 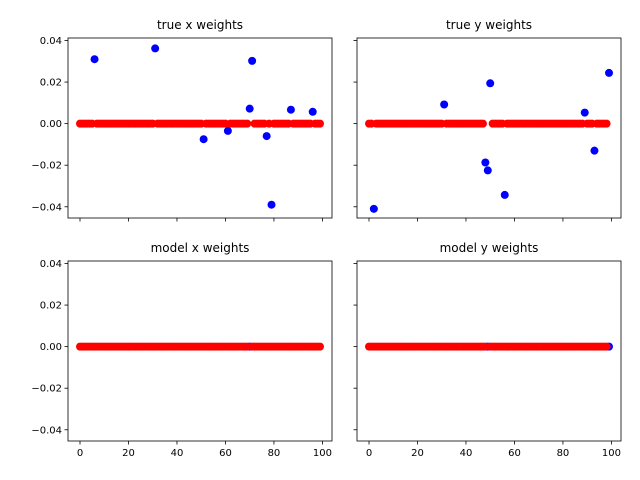 I want to click on panel-title: true x weights, so click(x=200, y=25).